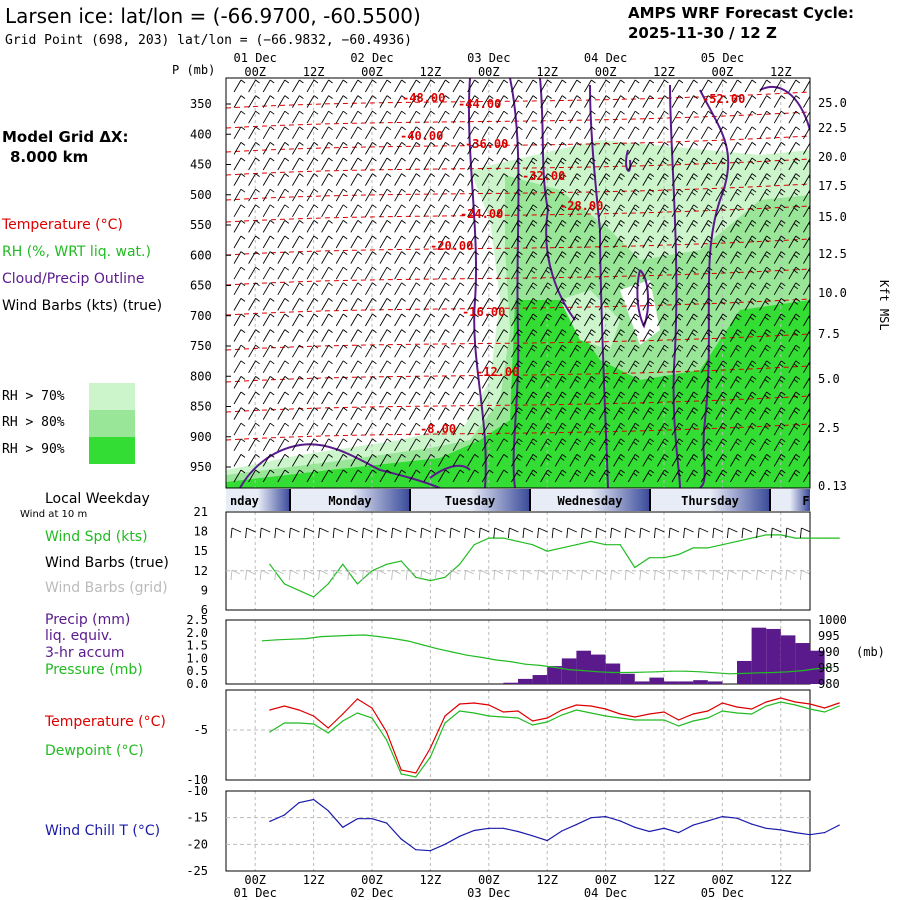 This screenshot has width=900, height=900. Describe the element at coordinates (518, 735) in the screenshot. I see `temp-panel-frame` at that location.